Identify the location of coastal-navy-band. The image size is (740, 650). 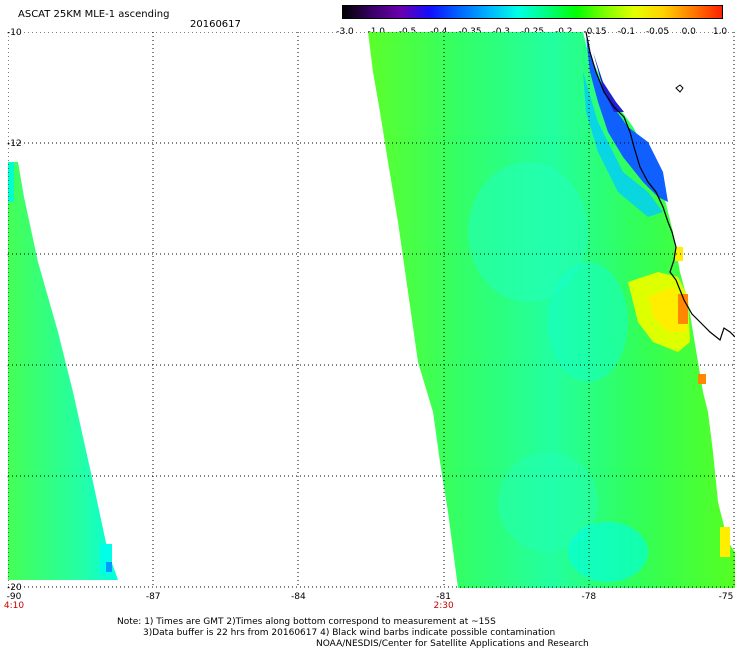
(608, 82).